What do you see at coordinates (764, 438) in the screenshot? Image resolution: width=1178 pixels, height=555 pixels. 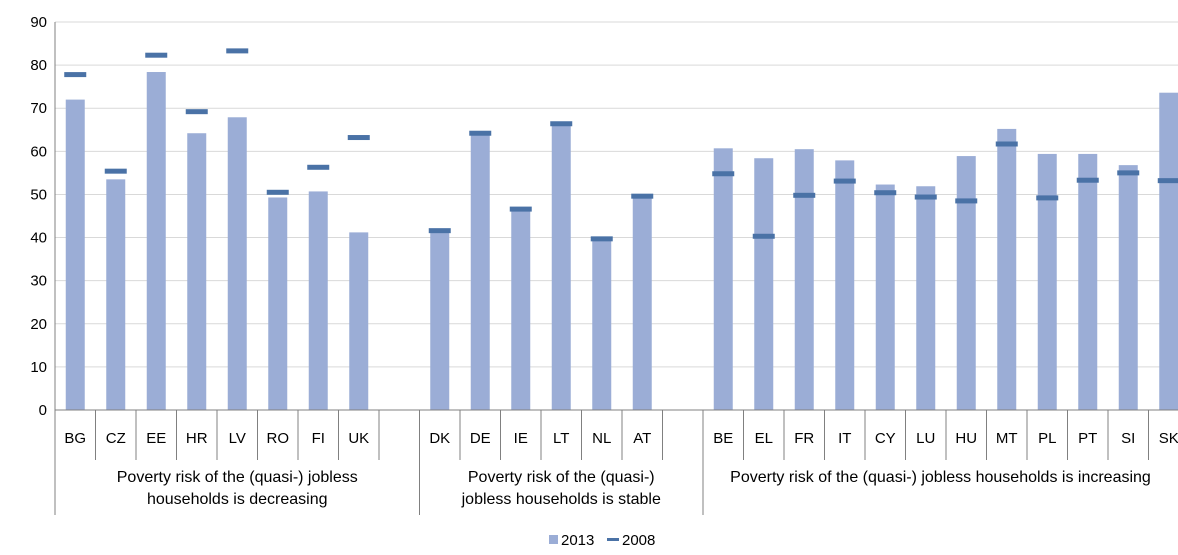 I see `category-label: EL` at bounding box center [764, 438].